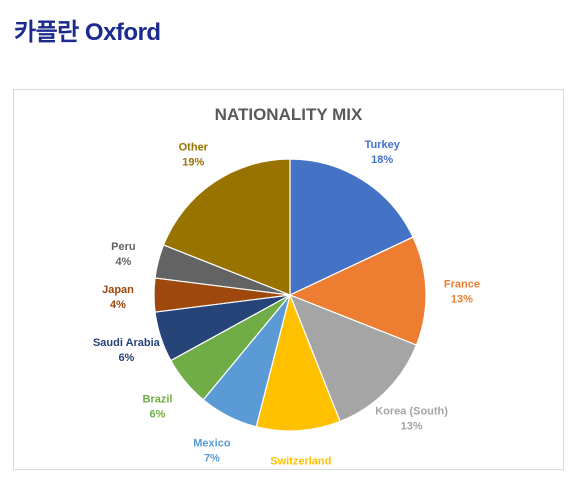  I want to click on data-label-france-name: France, so click(462, 285).